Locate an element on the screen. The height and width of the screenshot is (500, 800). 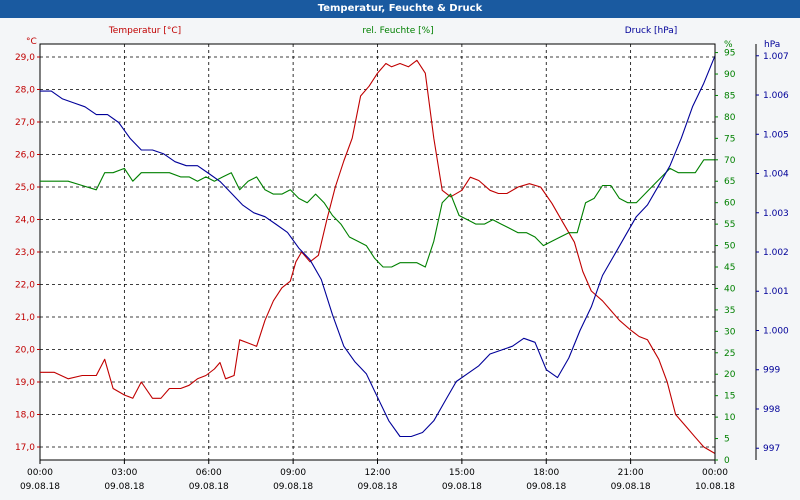
humidity-tick-label: 30 is located at coordinates (730, 332).